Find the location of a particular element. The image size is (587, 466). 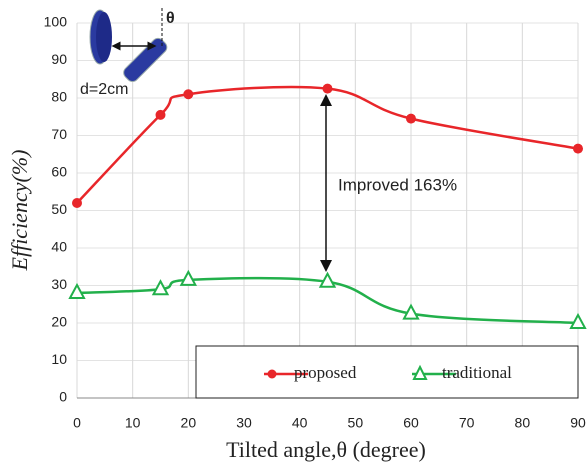

y-tick-label: 30 is located at coordinates (59, 284).